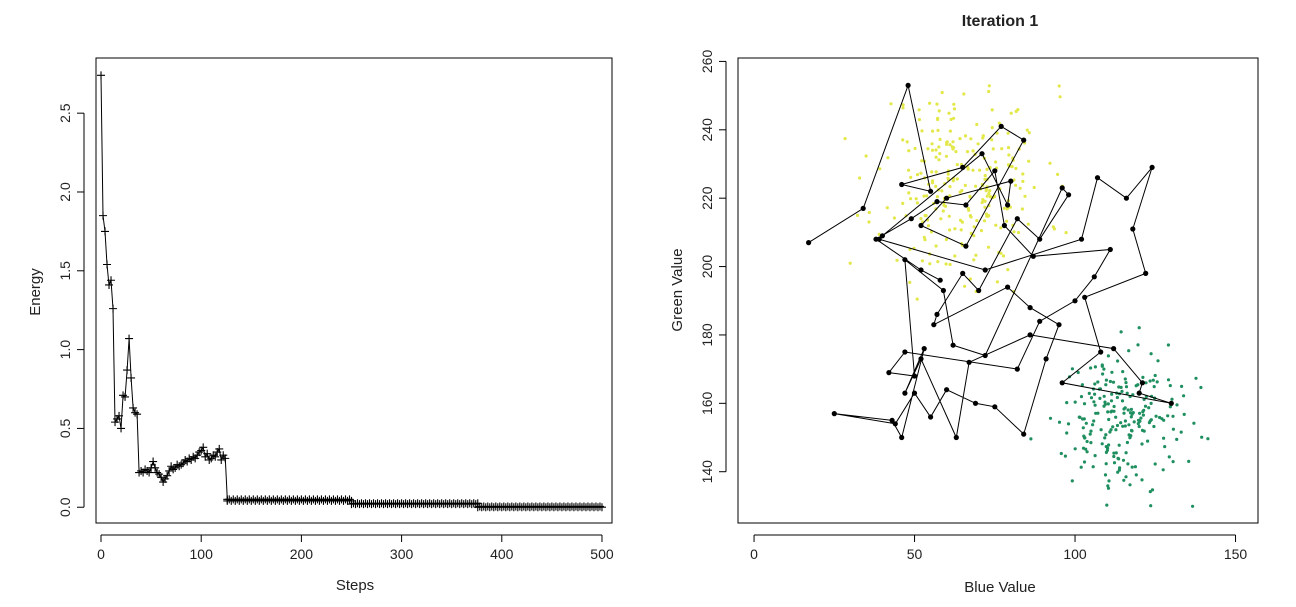 Image resolution: width=1296 pixels, height=607 pixels. I want to click on iteration-y-label: Green Value, so click(677, 289).